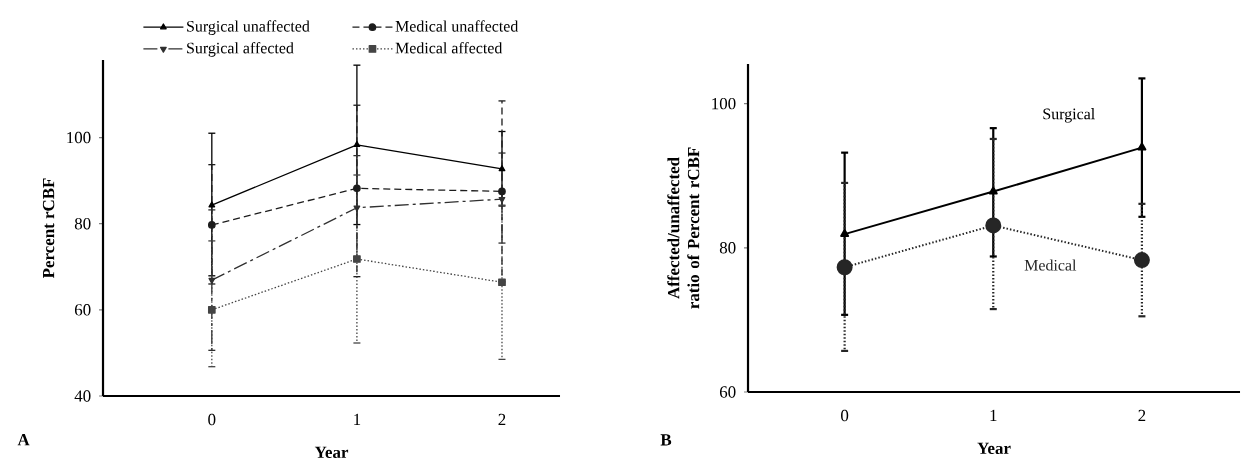 Image resolution: width=1248 pixels, height=458 pixels. I want to click on y-tick-label: 40, so click(82, 396).